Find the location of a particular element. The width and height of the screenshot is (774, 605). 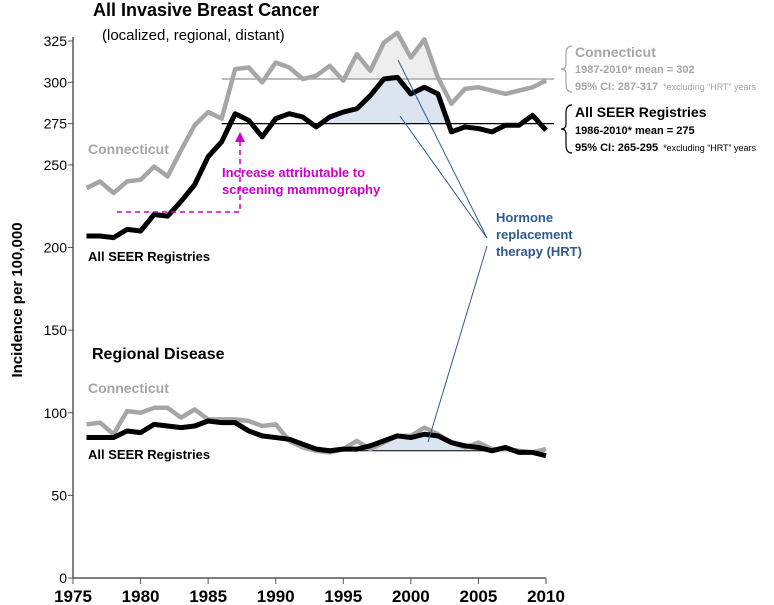

chart-title: All Invasive Breast Cancer is located at coordinates (206, 10).